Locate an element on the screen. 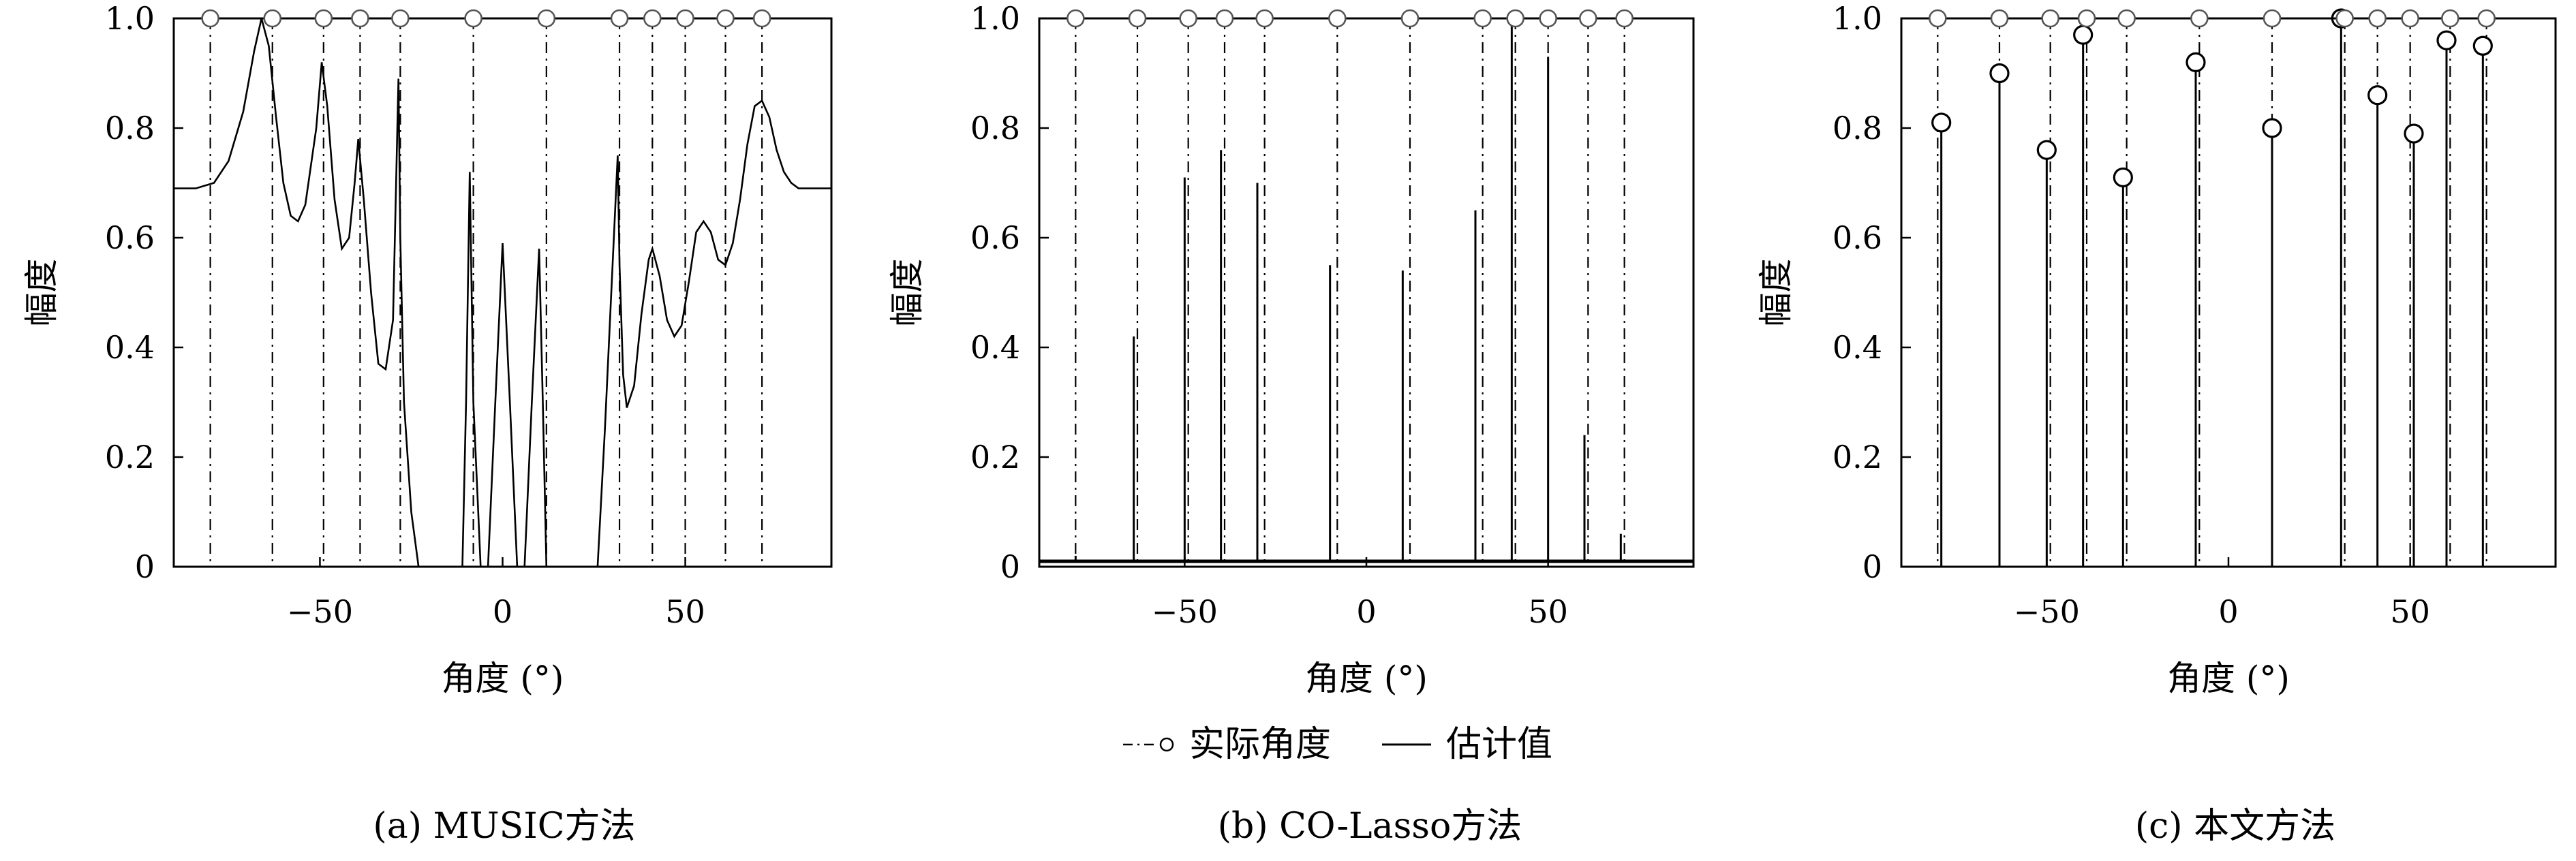 This screenshot has height=861, width=2576. legend-actual-marker is located at coordinates (1166, 744).